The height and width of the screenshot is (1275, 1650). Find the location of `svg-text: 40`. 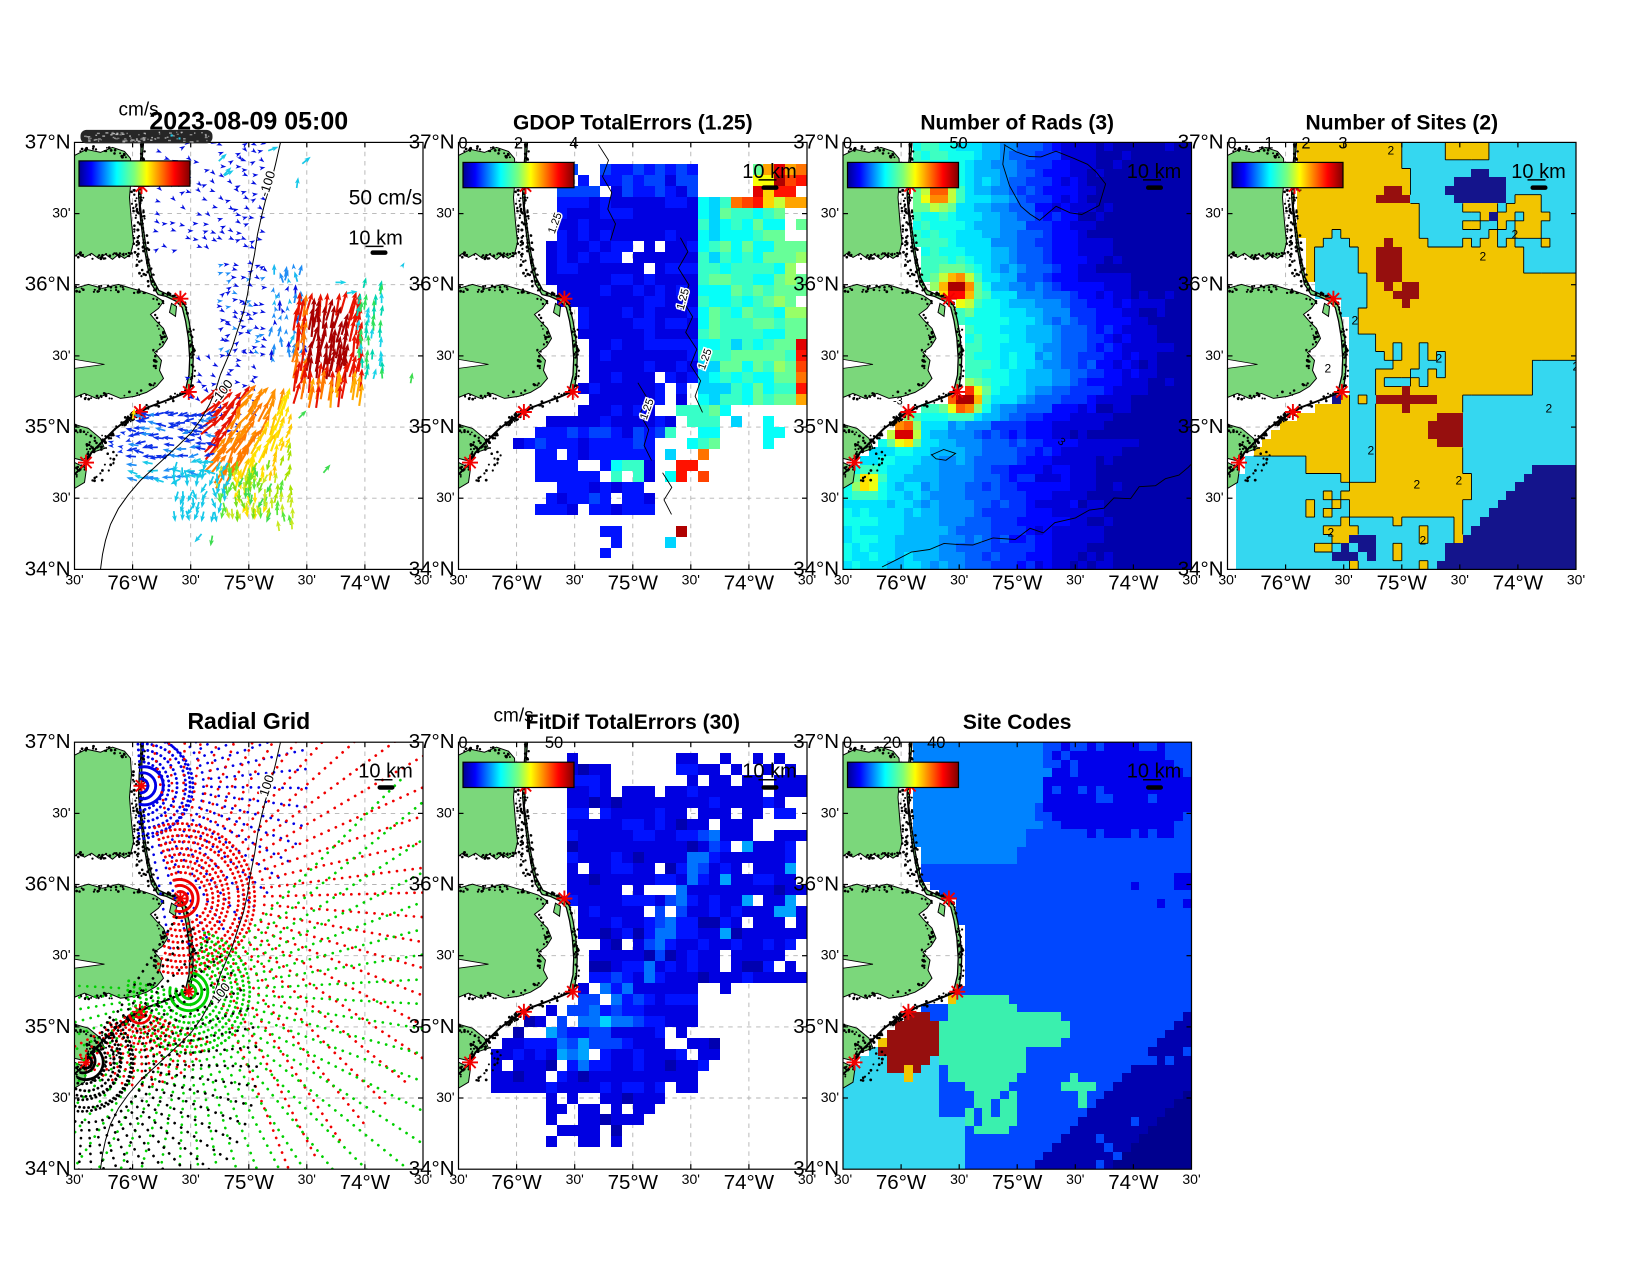

svg-text: 40 is located at coordinates (936, 743).